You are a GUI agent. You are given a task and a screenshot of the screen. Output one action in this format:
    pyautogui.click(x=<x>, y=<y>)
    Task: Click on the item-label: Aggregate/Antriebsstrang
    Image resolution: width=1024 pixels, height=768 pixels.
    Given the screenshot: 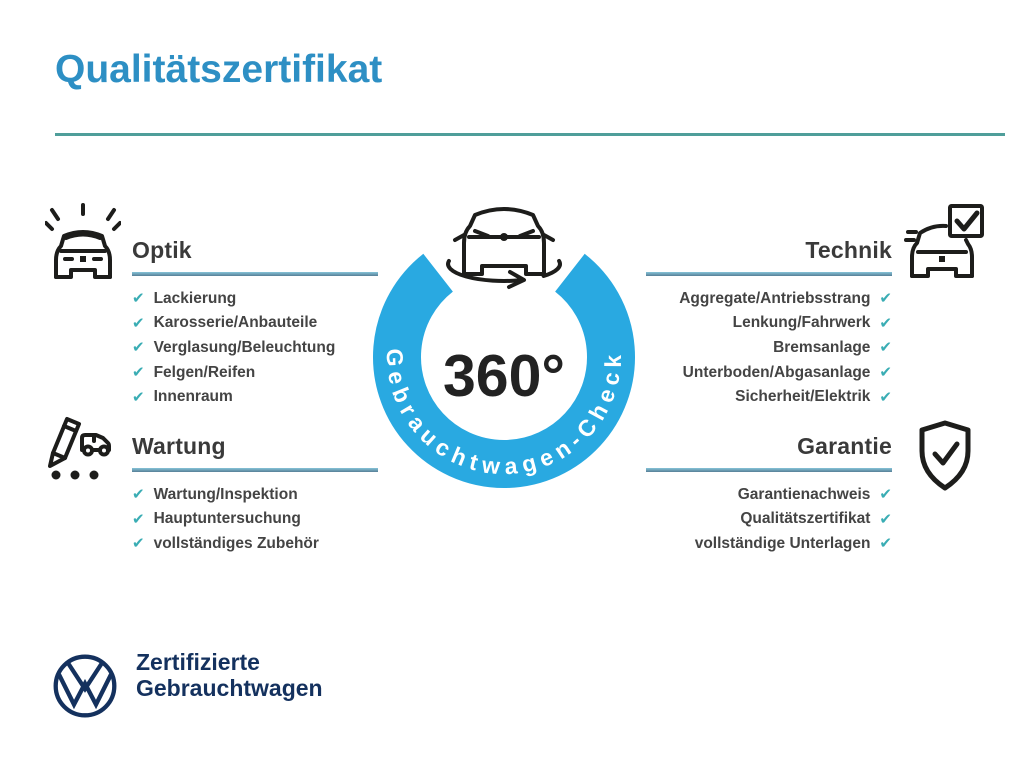 What is the action you would take?
    pyautogui.click(x=775, y=298)
    